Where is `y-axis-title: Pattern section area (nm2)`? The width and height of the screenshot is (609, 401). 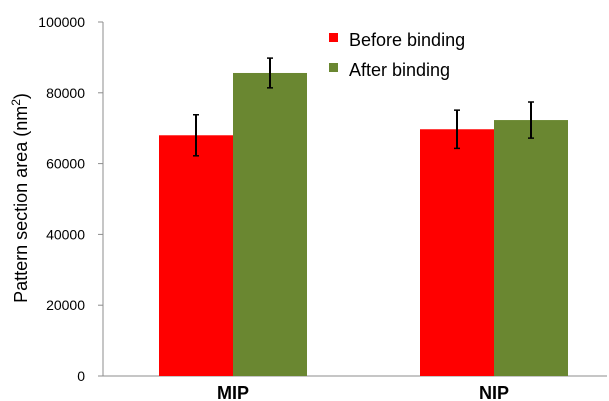 y-axis-title: Pattern section area (nm2) is located at coordinates (20, 198).